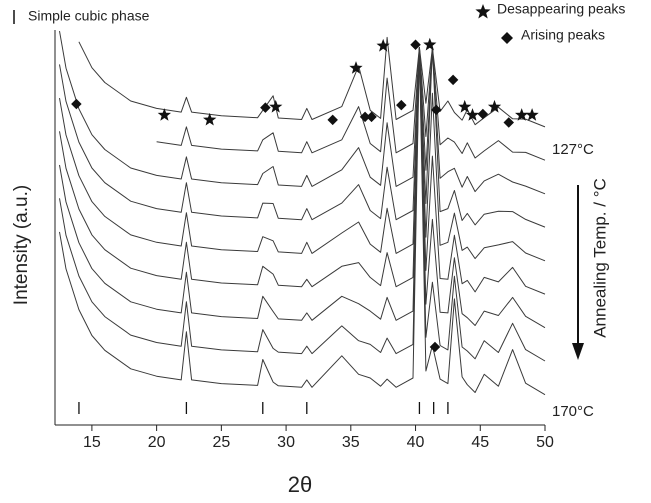  What do you see at coordinates (21, 245) in the screenshot?
I see `y-axis-label: Intensity (a.u.)` at bounding box center [21, 245].